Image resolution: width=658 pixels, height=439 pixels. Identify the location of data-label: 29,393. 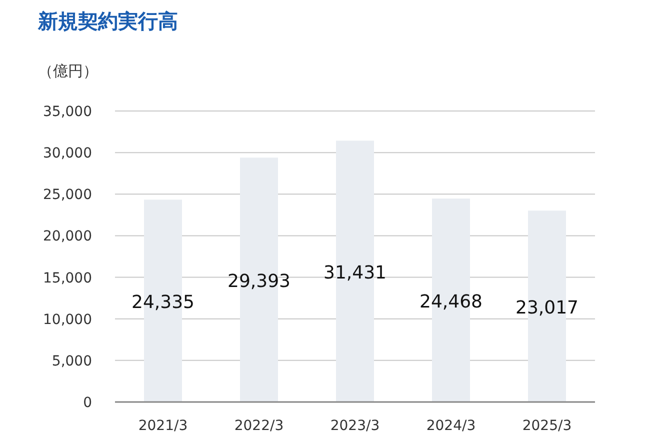
(259, 281).